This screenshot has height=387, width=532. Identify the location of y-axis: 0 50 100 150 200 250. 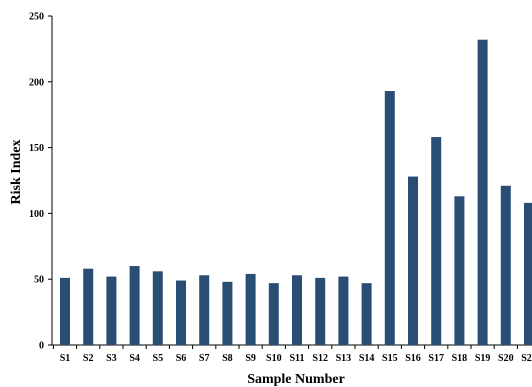
(41, 182).